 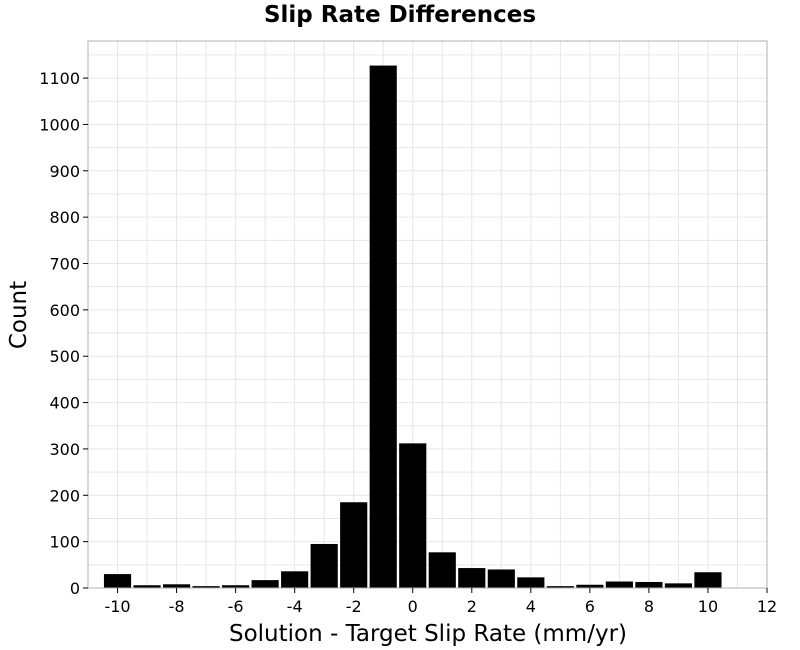 What do you see at coordinates (64, 171) in the screenshot?
I see `y-tick-label: 900` at bounding box center [64, 171].